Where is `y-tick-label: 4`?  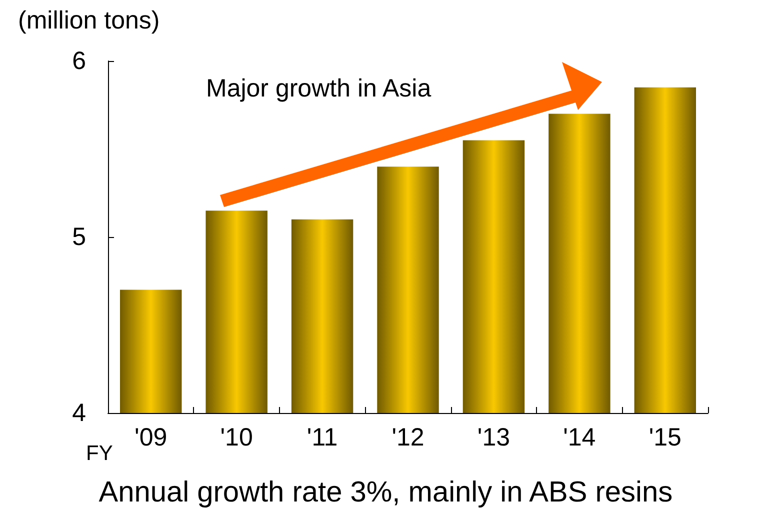
y-tick-label: 4 is located at coordinates (79, 413).